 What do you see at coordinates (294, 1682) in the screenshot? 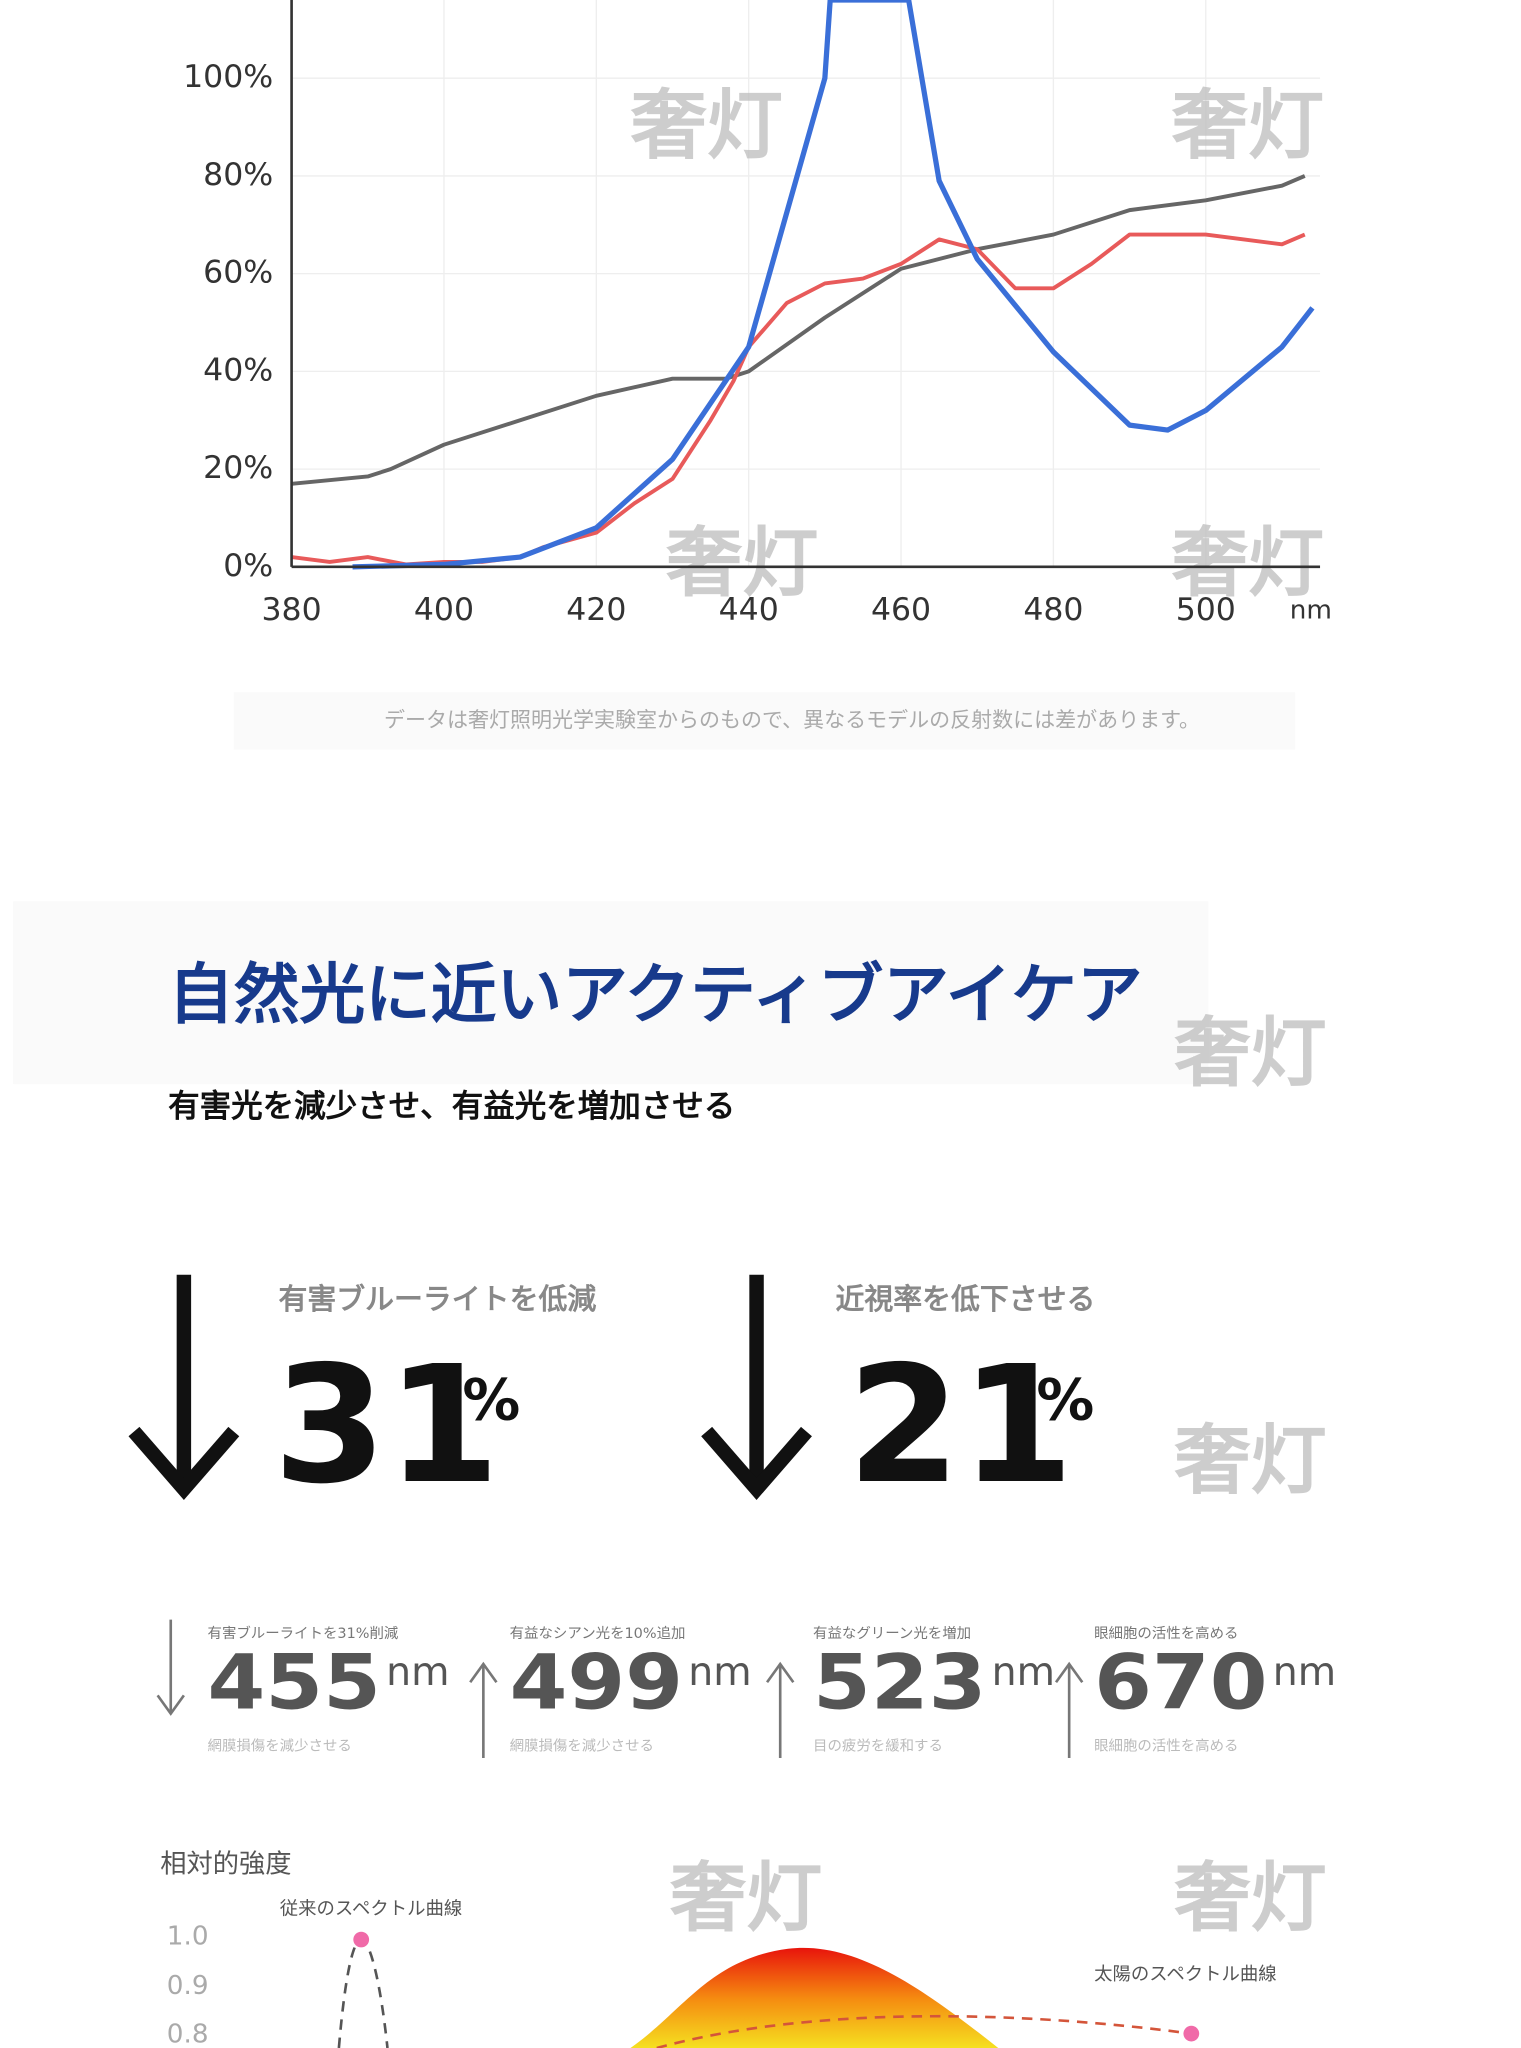
I see `stat-value: 455` at bounding box center [294, 1682].